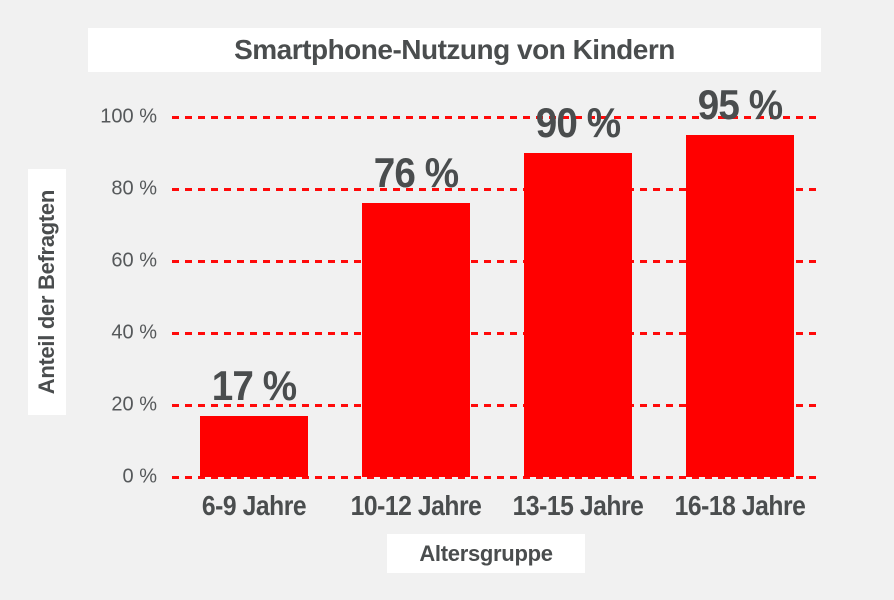  I want to click on x-tick-label-10-12-jahre: 10-12 Jahre, so click(416, 505).